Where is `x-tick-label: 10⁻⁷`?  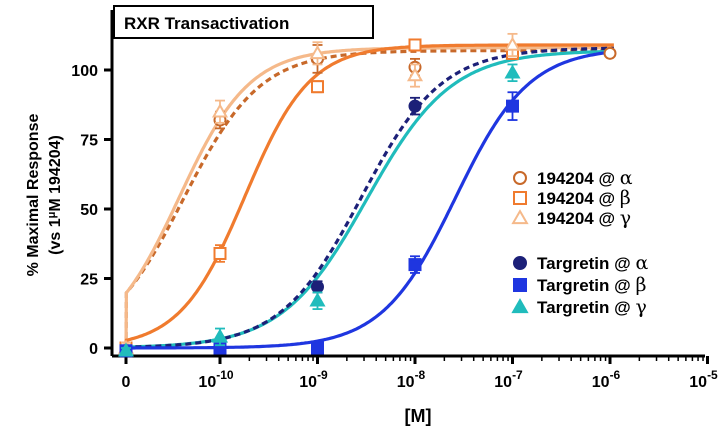
x-tick-label: 10⁻⁷ is located at coordinates (508, 379).